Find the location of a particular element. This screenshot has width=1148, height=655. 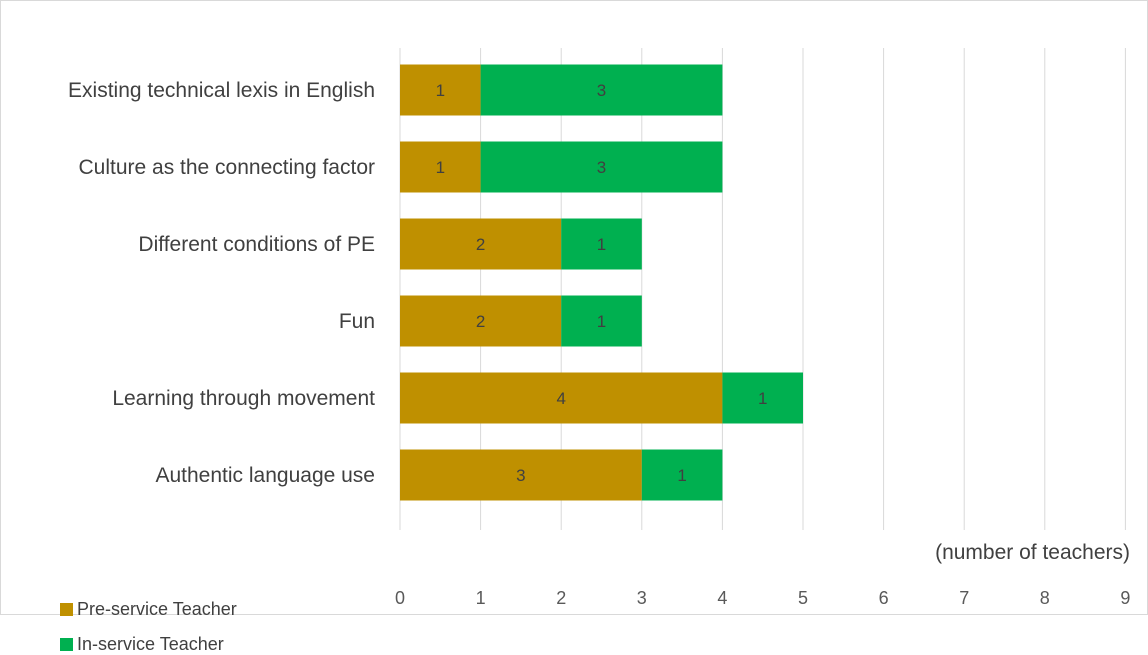

legend-swatch-pre-service is located at coordinates (66, 609).